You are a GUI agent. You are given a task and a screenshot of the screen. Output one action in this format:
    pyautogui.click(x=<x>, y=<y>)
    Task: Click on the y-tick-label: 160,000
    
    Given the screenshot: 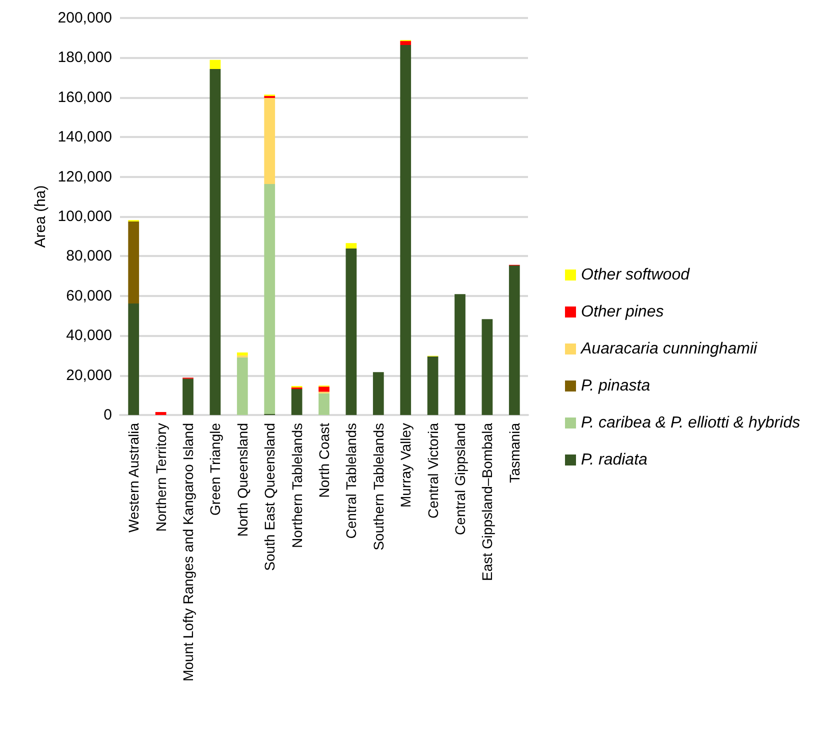 What is the action you would take?
    pyautogui.click(x=85, y=97)
    